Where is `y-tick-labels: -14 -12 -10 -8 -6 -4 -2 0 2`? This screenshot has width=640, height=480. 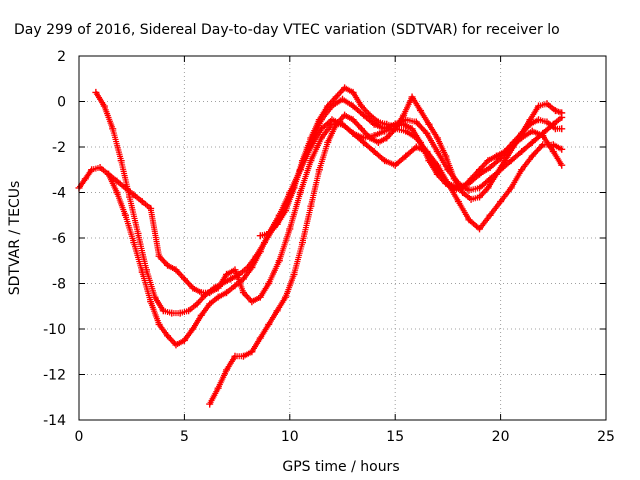
y-tick-labels: -14 -12 -10 -8 -6 -4 -2 0 2 is located at coordinates (54, 239).